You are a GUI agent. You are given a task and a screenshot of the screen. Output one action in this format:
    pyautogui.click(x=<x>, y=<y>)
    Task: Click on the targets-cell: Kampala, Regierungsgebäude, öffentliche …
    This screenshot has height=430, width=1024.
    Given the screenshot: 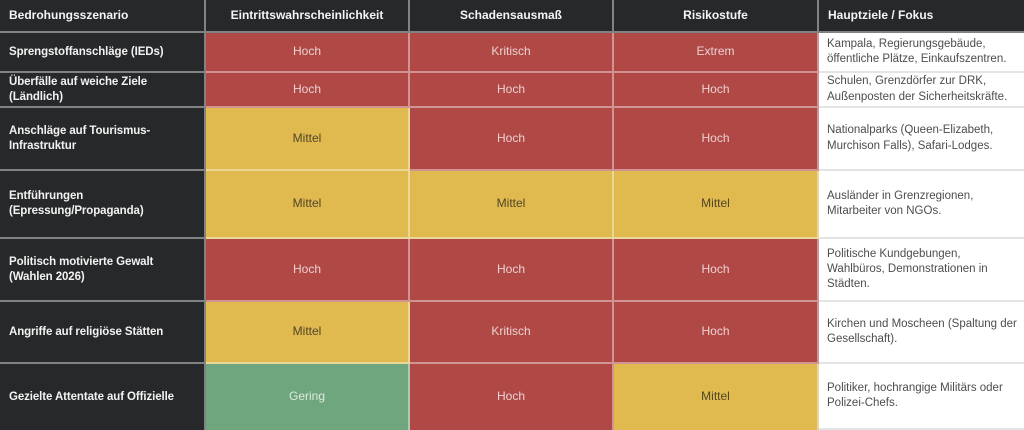 What is the action you would take?
    pyautogui.click(x=921, y=53)
    